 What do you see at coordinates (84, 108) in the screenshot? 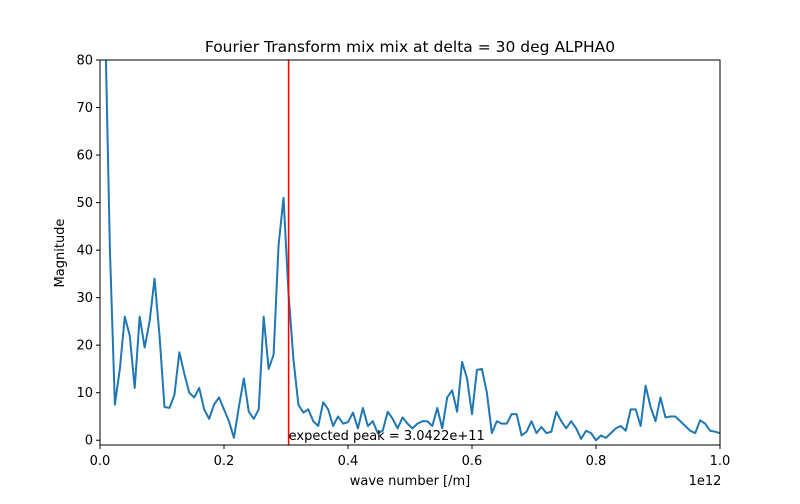
I see `y-tick-label: 70` at bounding box center [84, 108].